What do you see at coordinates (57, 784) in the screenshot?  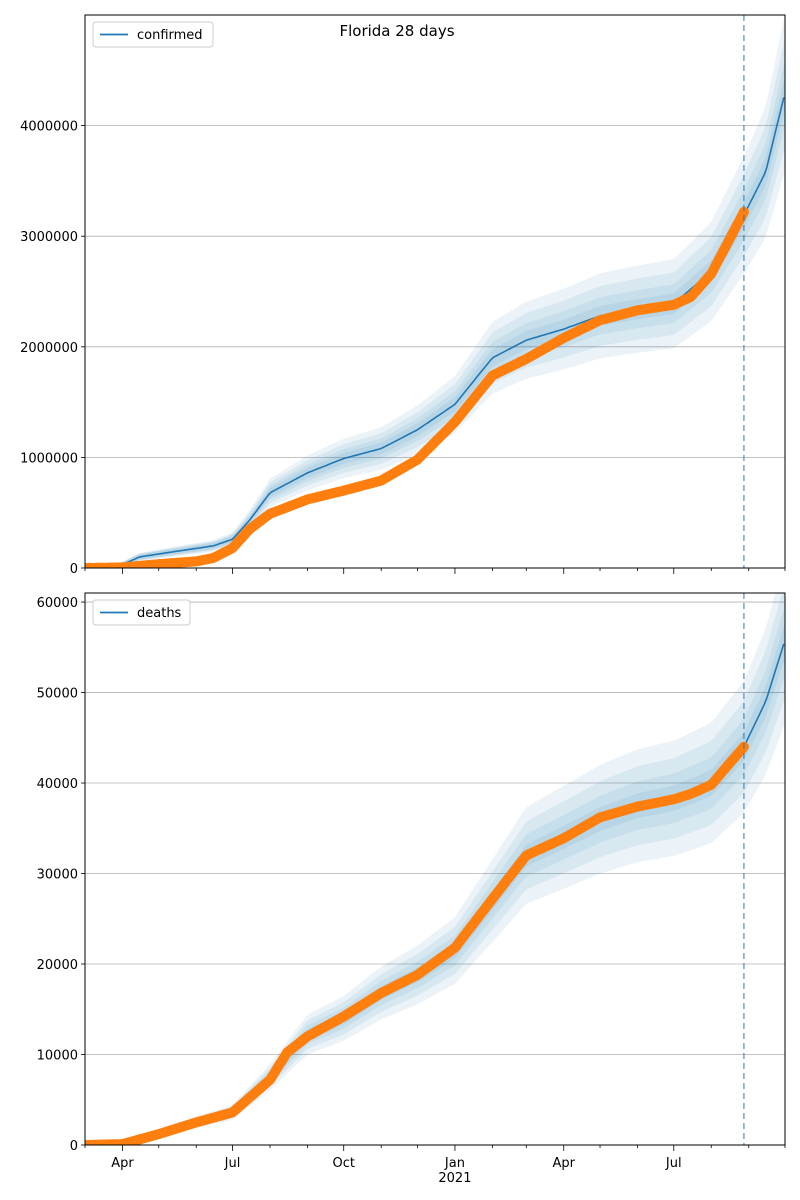 I see `y-tick-label: 40000` at bounding box center [57, 784].